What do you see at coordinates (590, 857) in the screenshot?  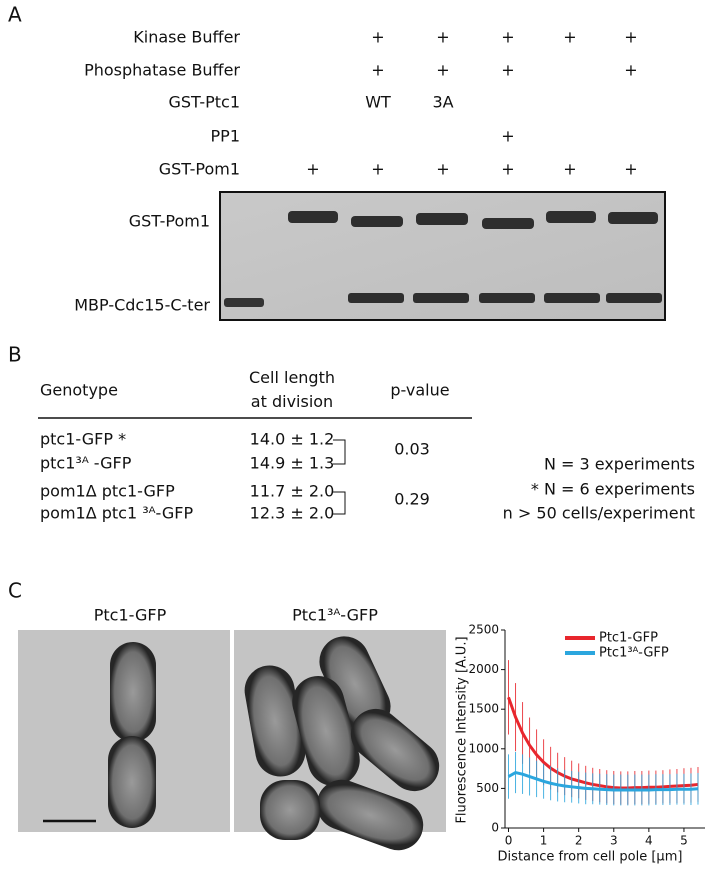 I see `x-axis-label: Distance from cell pole [µm]` at bounding box center [590, 857].